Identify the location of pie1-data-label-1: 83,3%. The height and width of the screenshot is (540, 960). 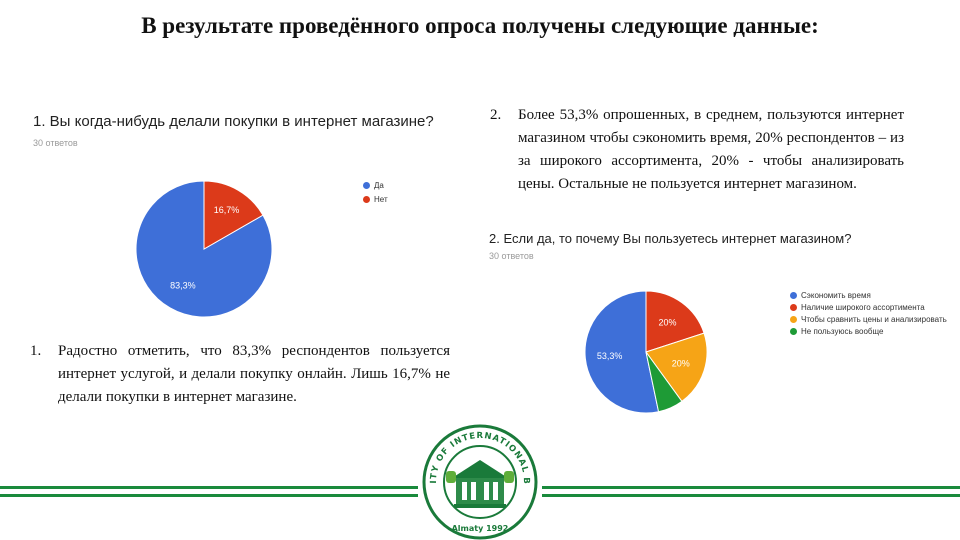
(183, 285).